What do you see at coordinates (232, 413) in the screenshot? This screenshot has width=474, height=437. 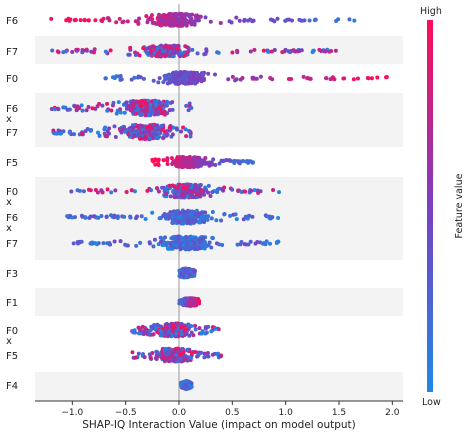 I see `x-tick-label: 0.5` at bounding box center [232, 413].